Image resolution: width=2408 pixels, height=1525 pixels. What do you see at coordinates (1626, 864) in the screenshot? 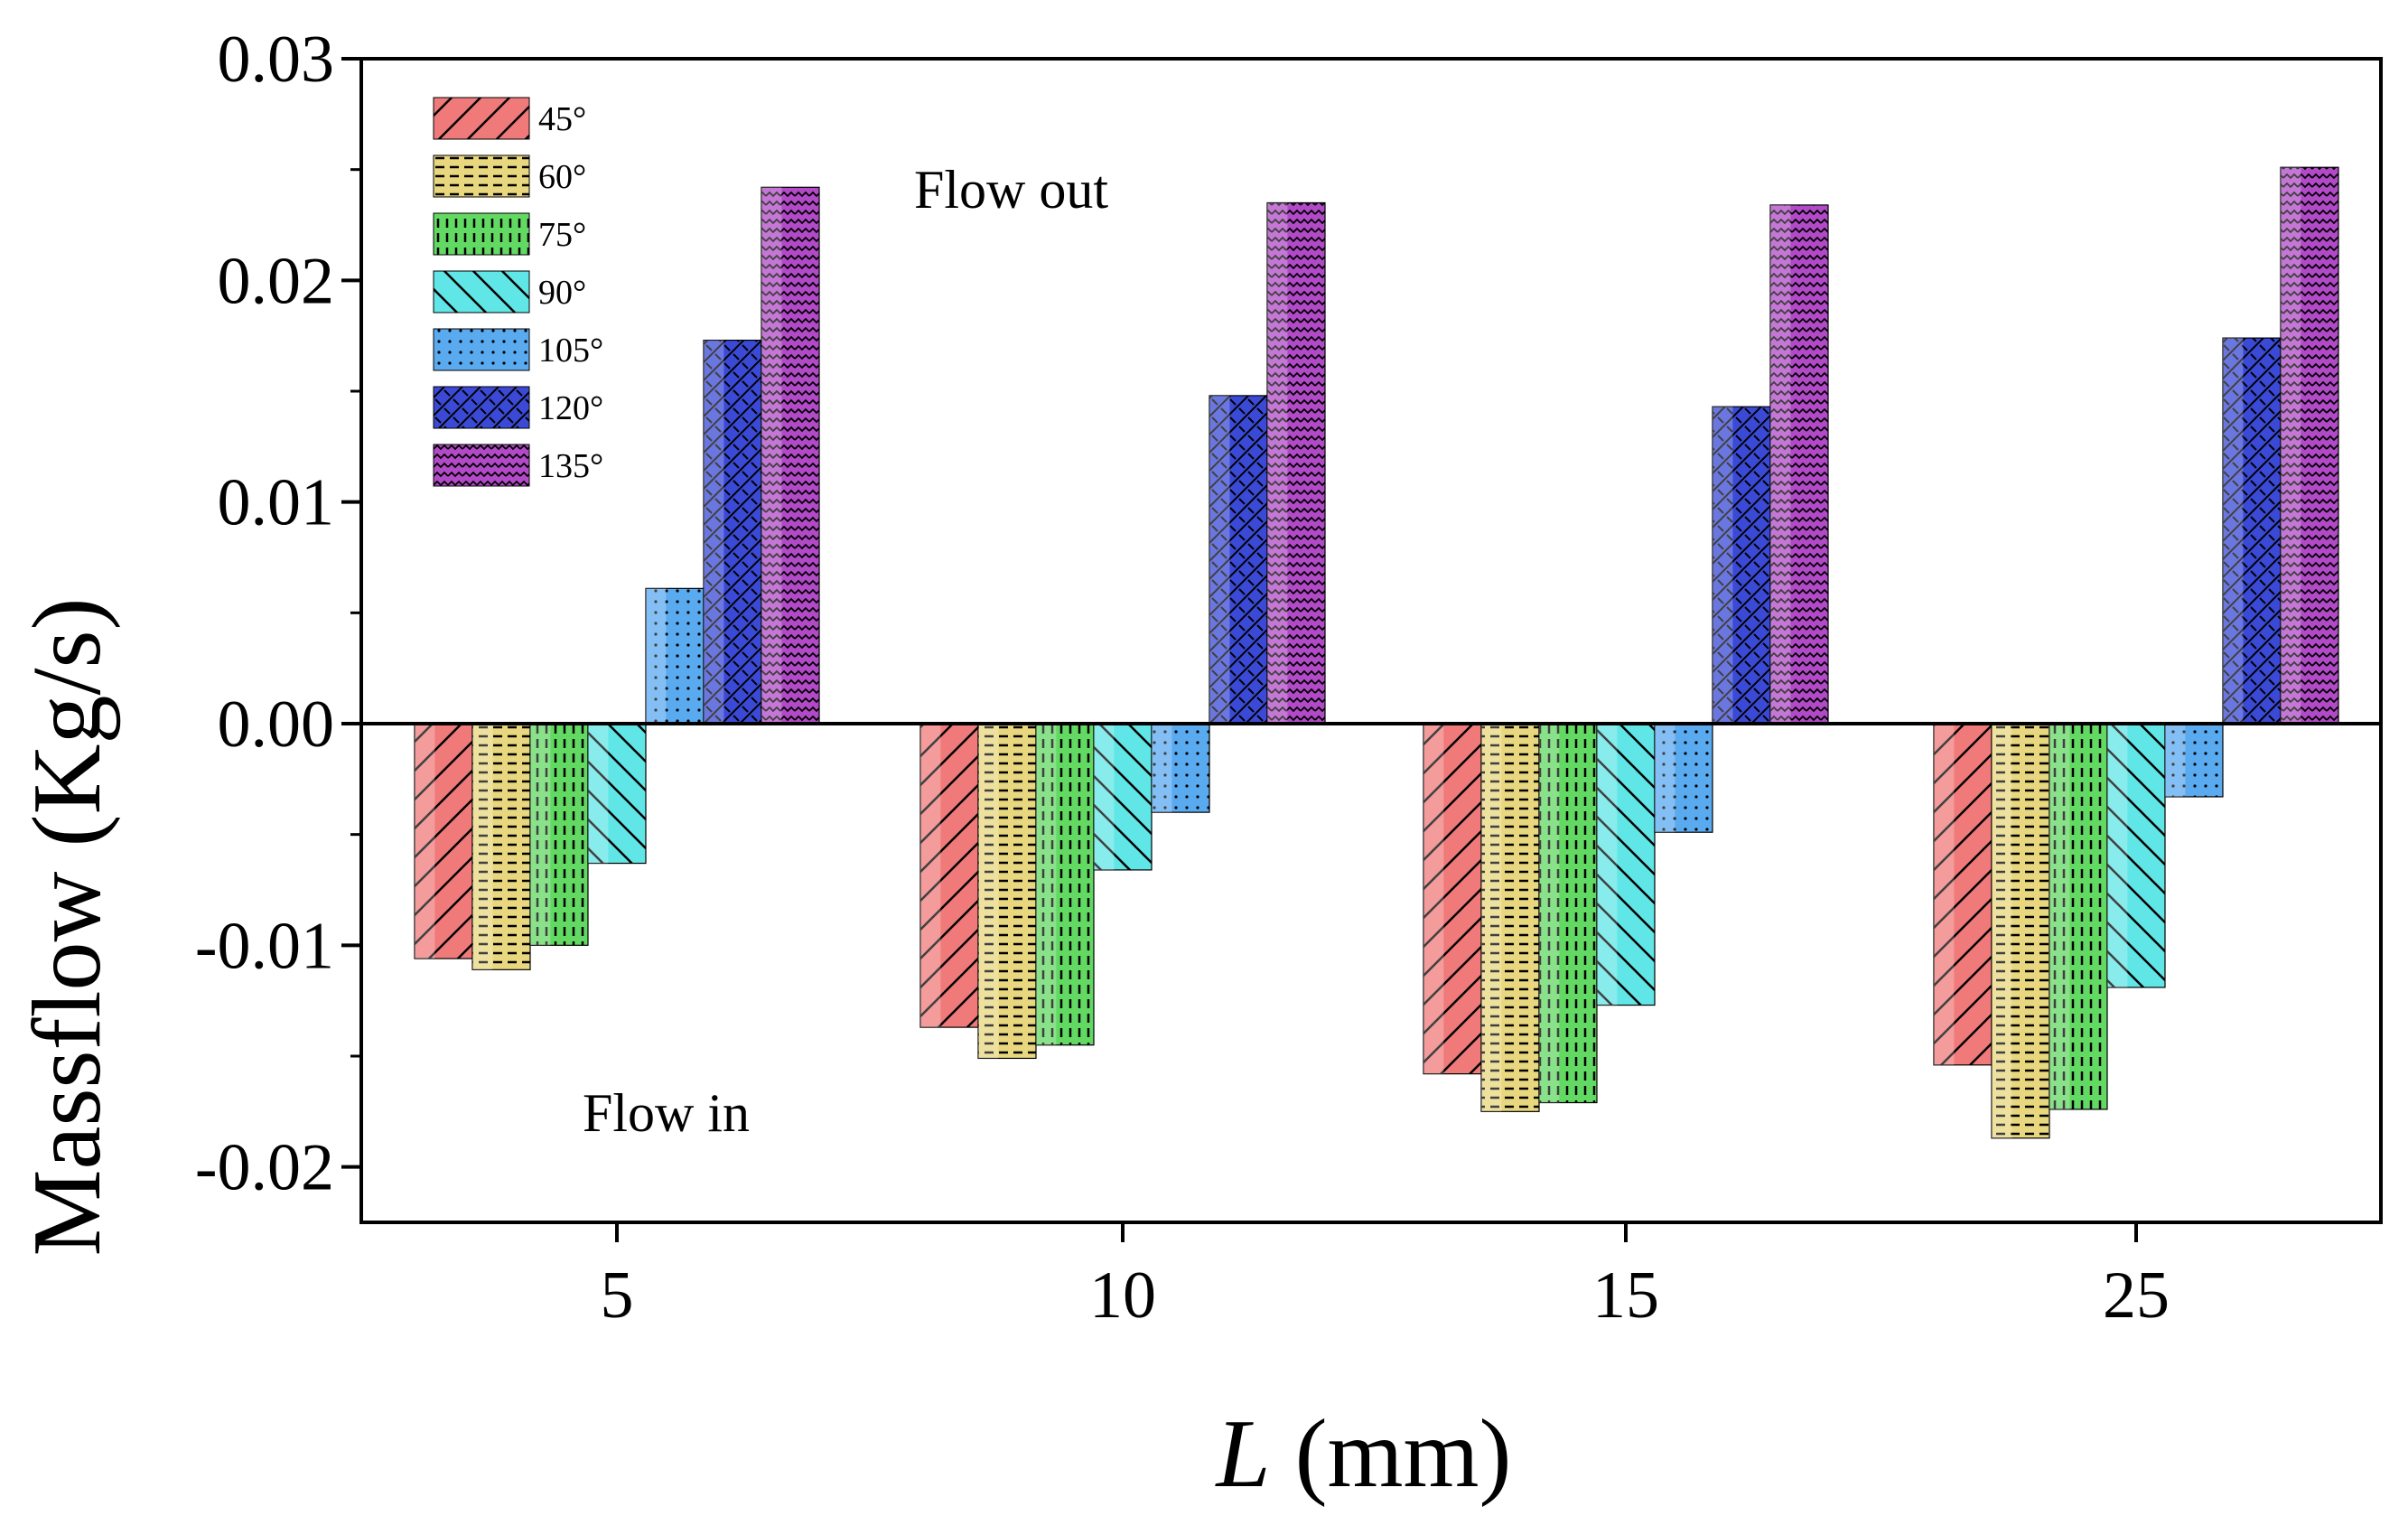
I see `bar-90deg-L15` at bounding box center [1626, 864].